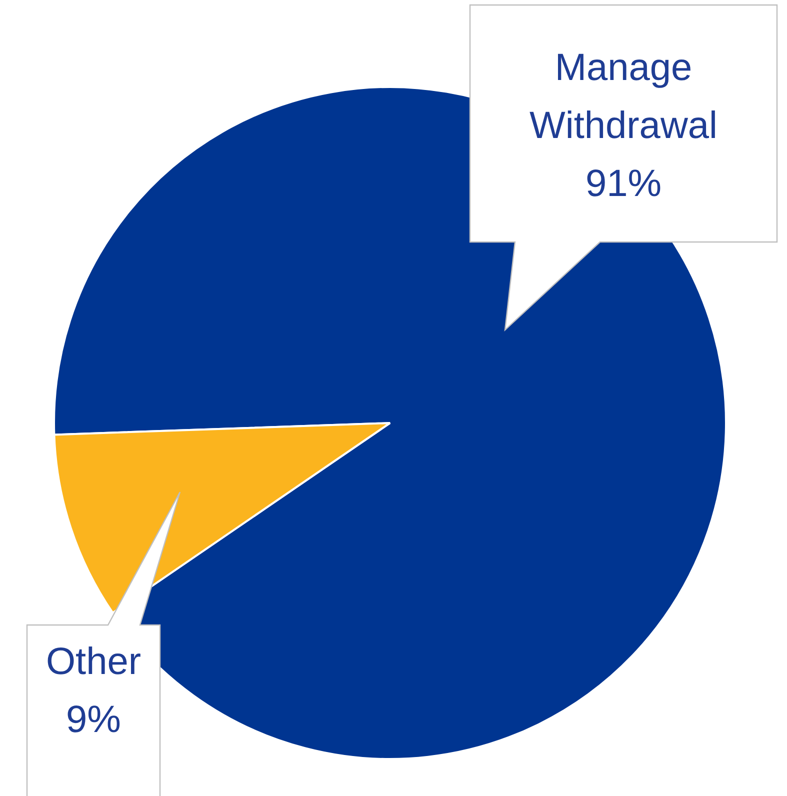 The width and height of the screenshot is (787, 796). I want to click on slice-label: Manage Withdrawal, so click(623, 97).